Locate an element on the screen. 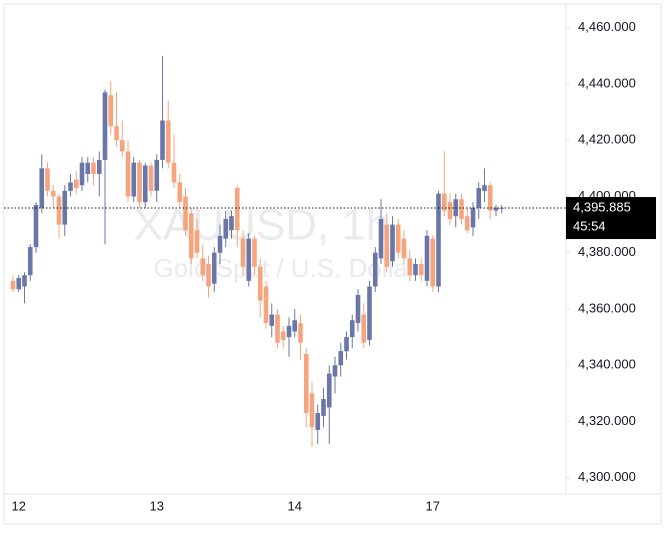  x-tick-label: 13 is located at coordinates (157, 505).